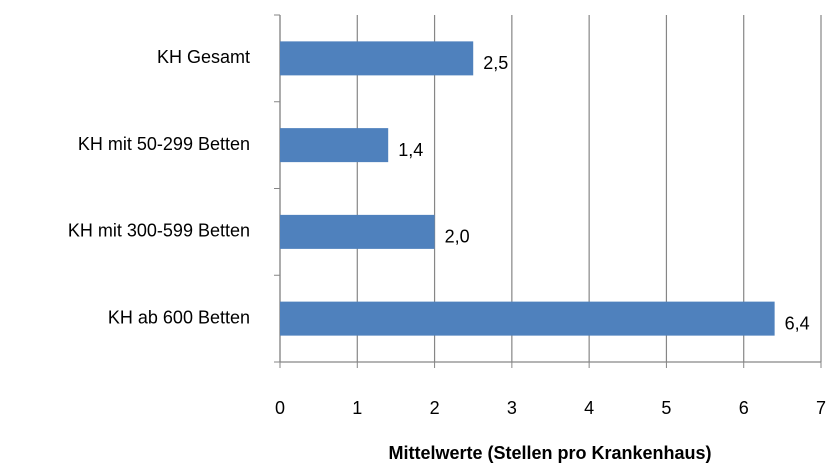 The width and height of the screenshot is (829, 473). I want to click on x-tick-label: 1, so click(357, 408).